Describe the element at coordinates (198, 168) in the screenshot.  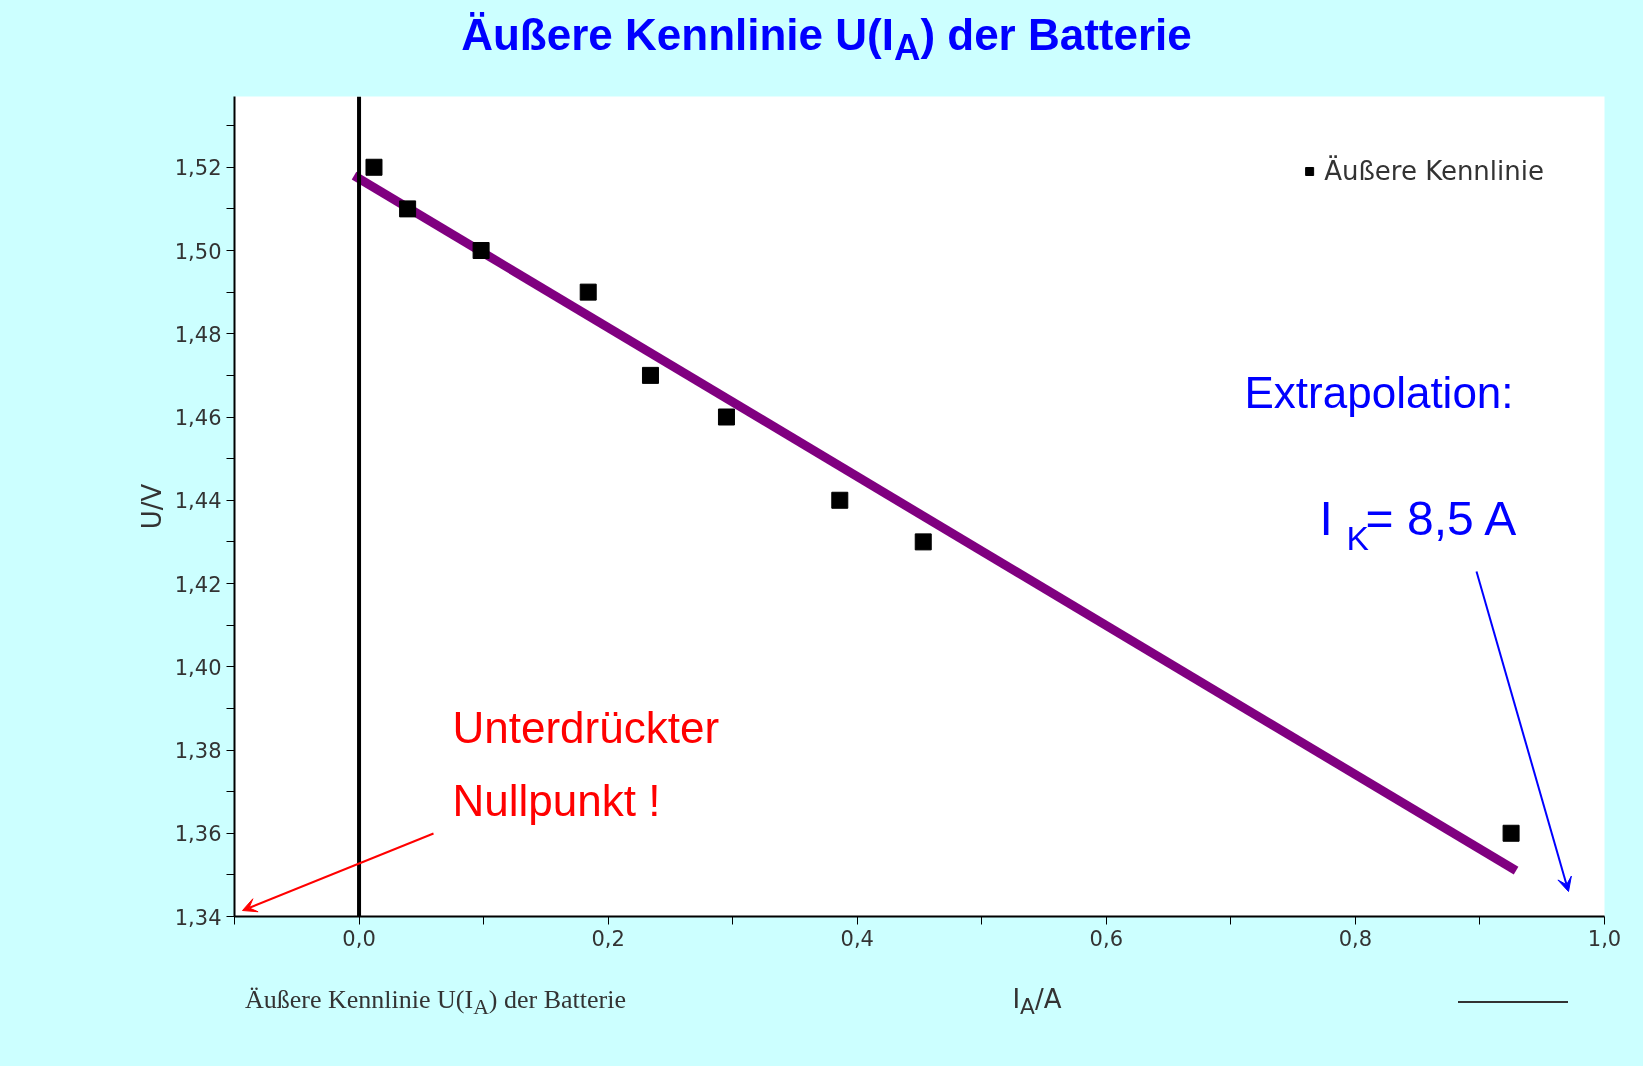
I see `y-tick-label: 1,52` at that location.